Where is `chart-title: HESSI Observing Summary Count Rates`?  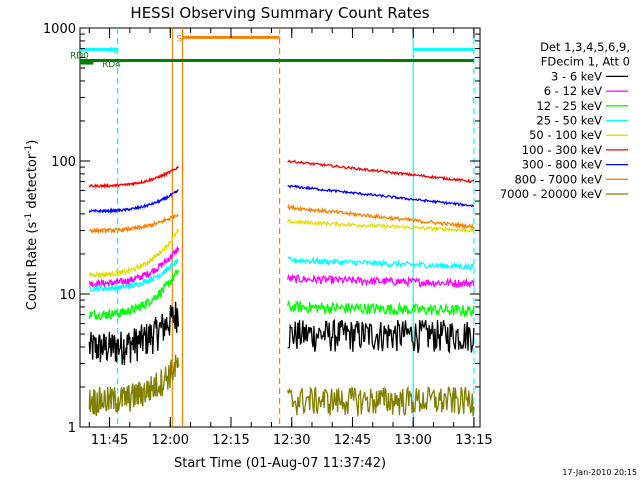 chart-title: HESSI Observing Summary Count Rates is located at coordinates (279, 13).